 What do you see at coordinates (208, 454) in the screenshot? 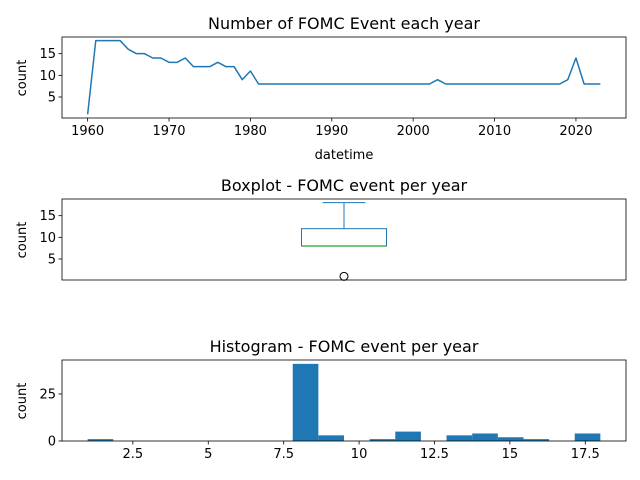
I see `histogram-xtick-label: 5` at bounding box center [208, 454].